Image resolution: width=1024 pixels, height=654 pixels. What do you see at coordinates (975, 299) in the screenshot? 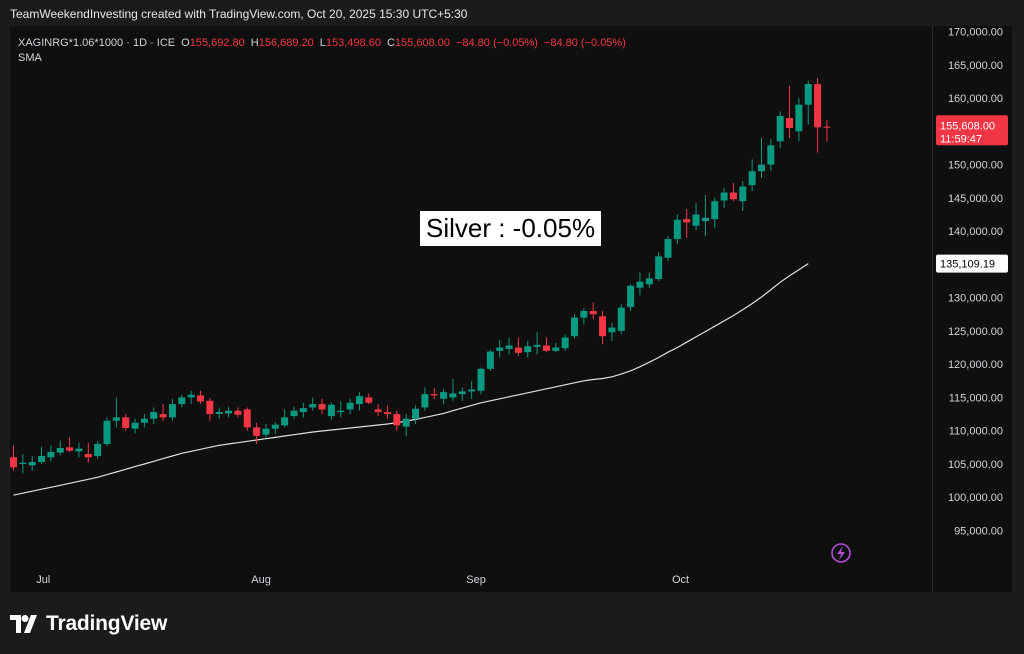
I see `y-tick-label: 130,000.00` at bounding box center [975, 299].